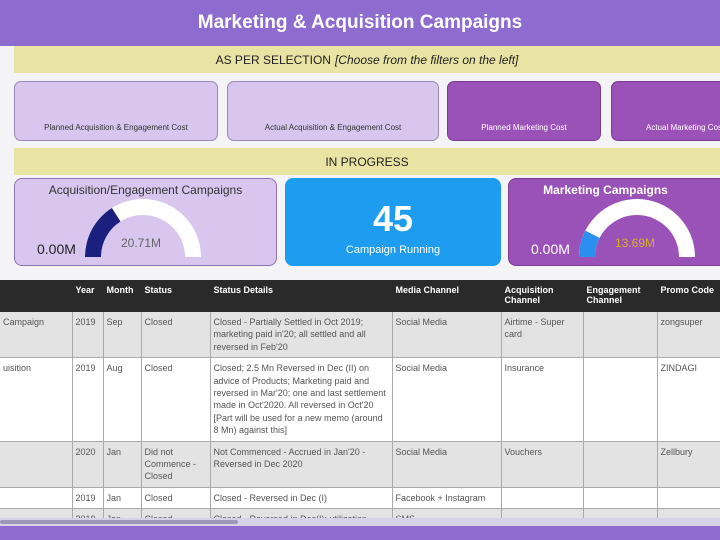  I want to click on table-cell: Closed - Reversed in Dec(I); utilization, so click(301, 513).